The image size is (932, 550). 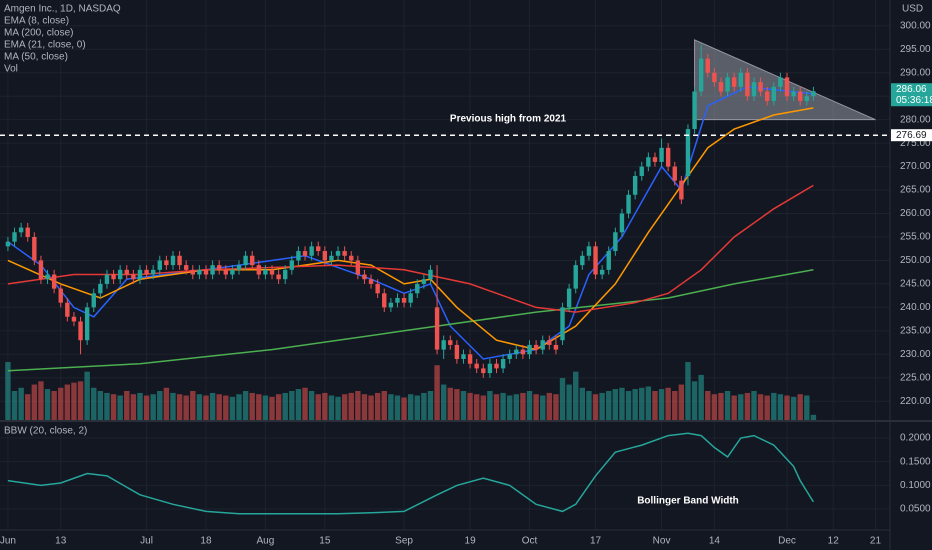 What do you see at coordinates (915, 438) in the screenshot?
I see `y-tick-label: 0.2000` at bounding box center [915, 438].